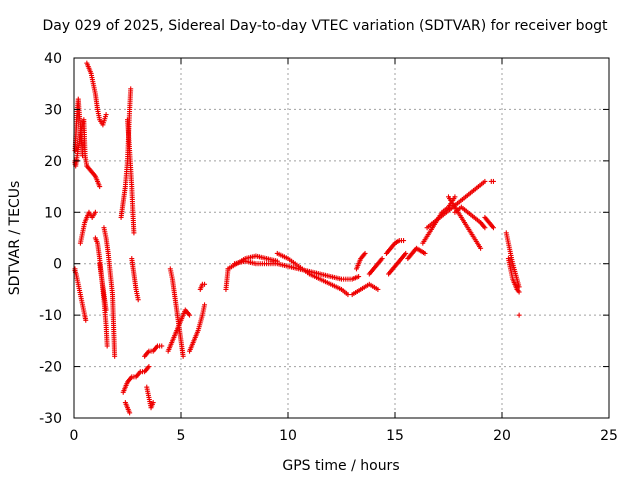 This screenshot has width=640, height=480. What do you see at coordinates (15, 238) in the screenshot?
I see `y-axis-label: SDTVAR / TECUs` at bounding box center [15, 238].